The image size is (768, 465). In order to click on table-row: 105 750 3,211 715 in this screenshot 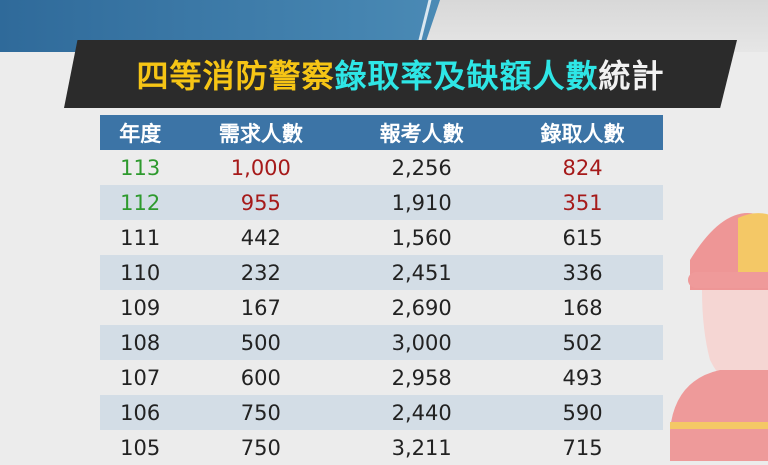, I will do `click(381, 447)`.